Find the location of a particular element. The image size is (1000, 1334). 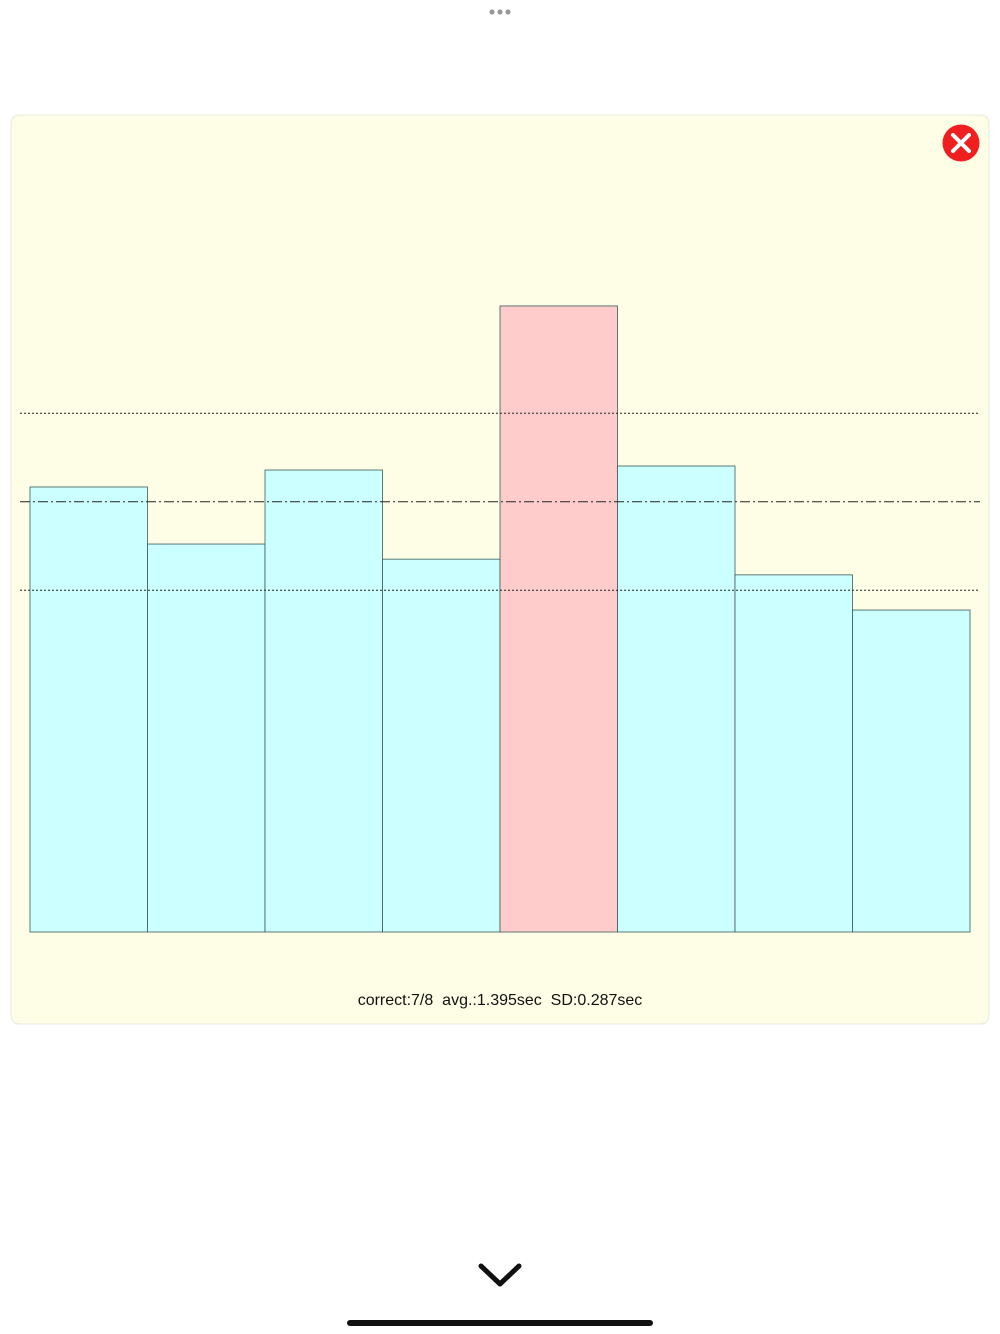

close-button is located at coordinates (961, 143).